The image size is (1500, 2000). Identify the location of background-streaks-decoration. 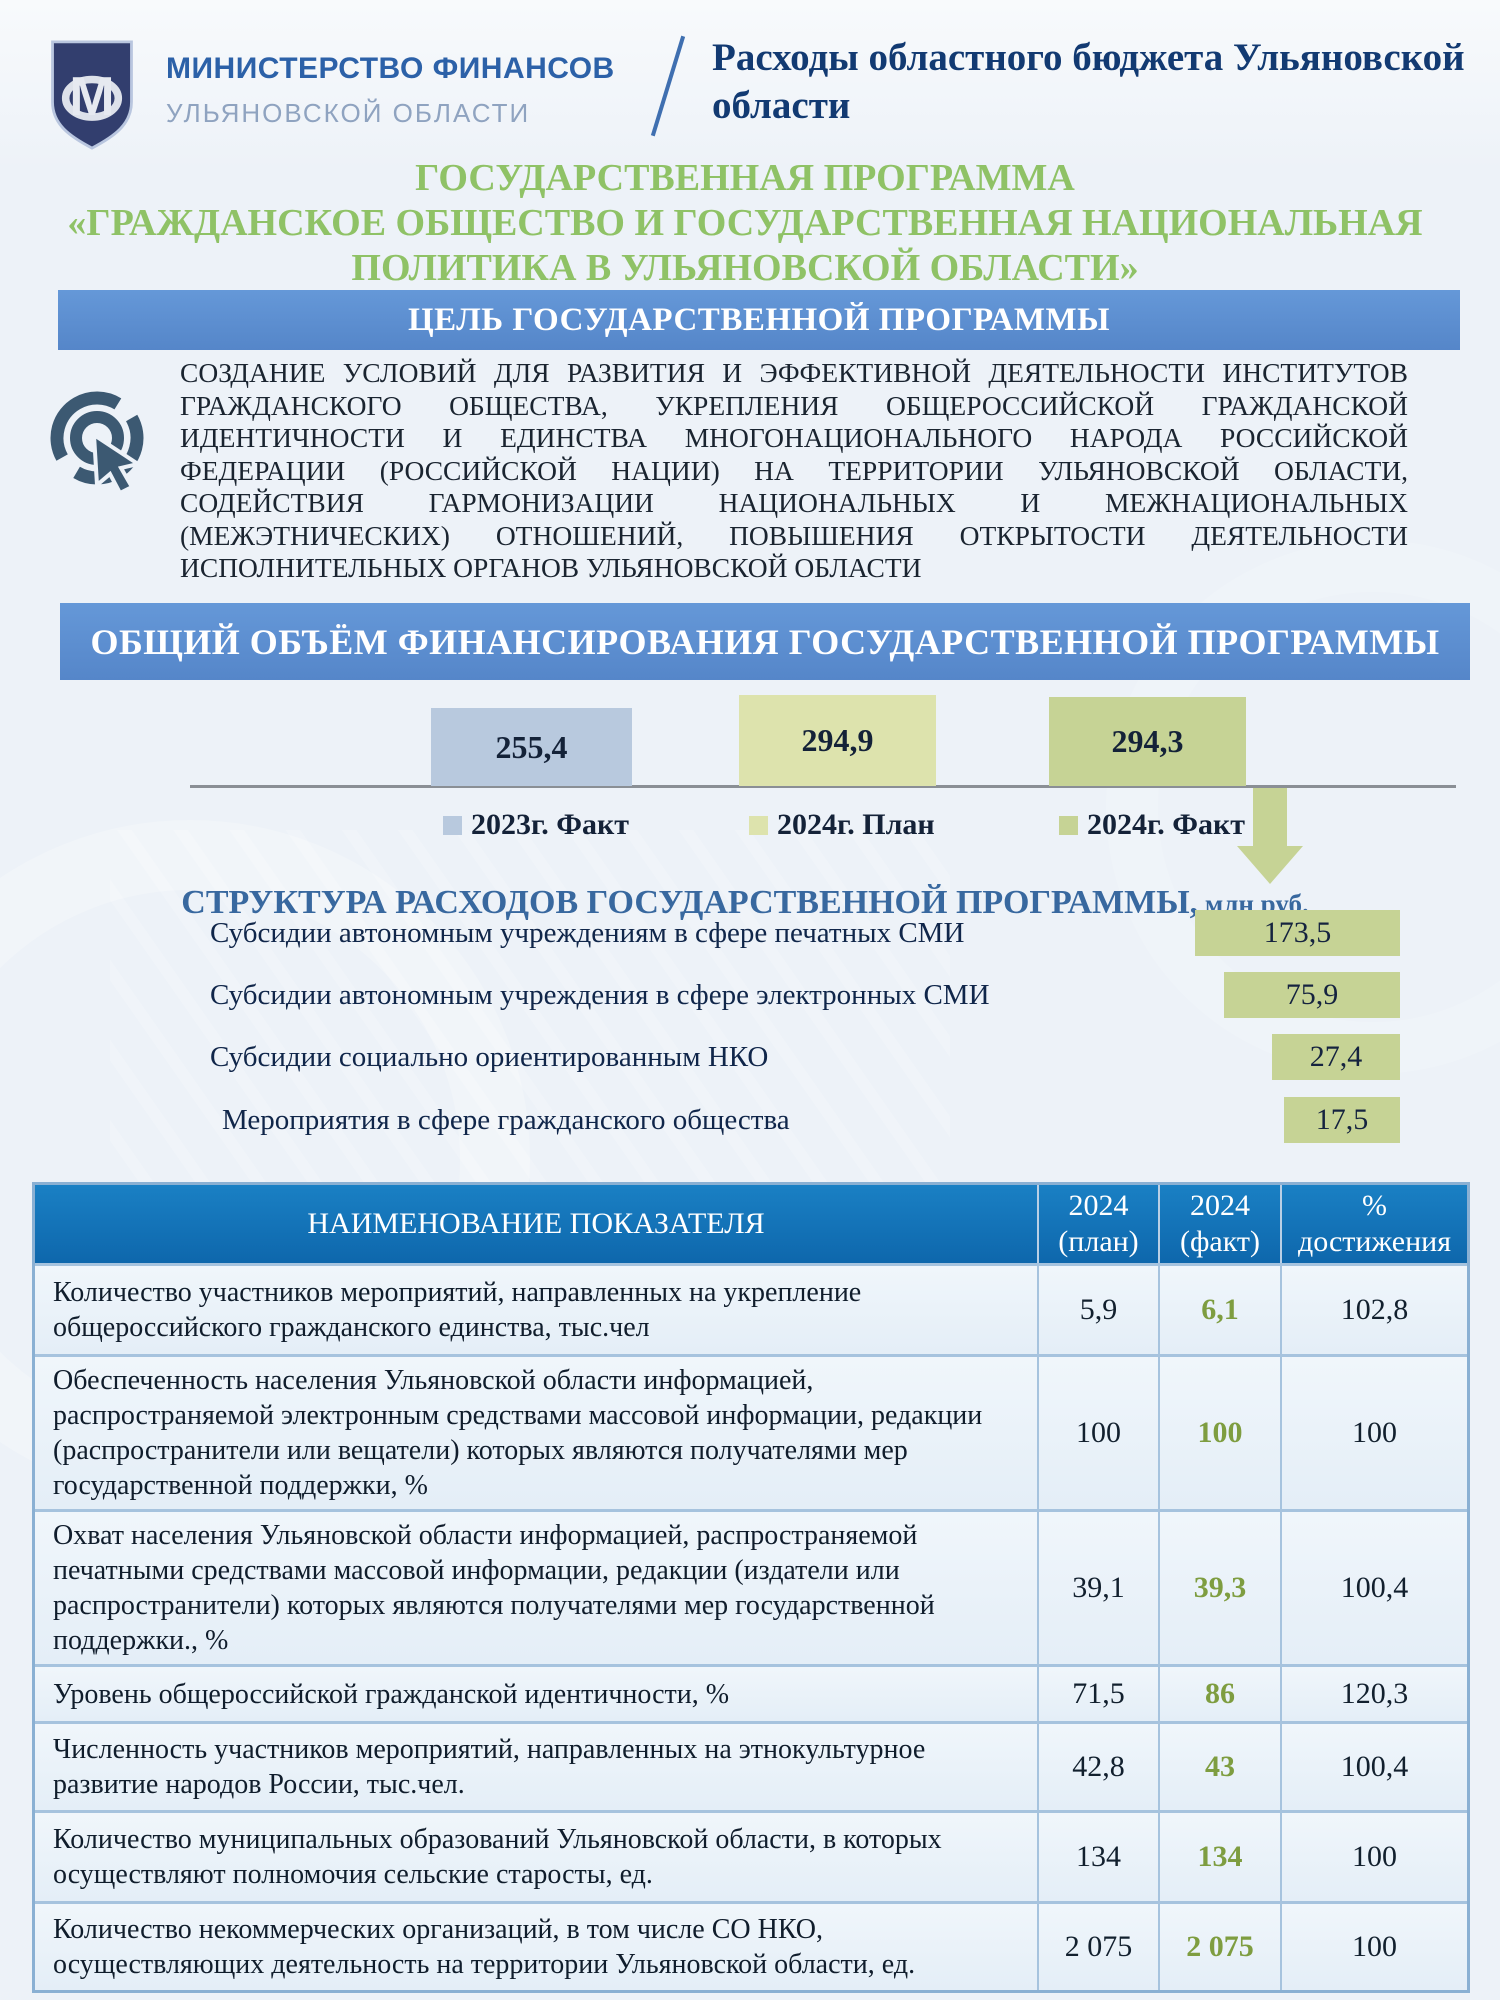
(530, 1015).